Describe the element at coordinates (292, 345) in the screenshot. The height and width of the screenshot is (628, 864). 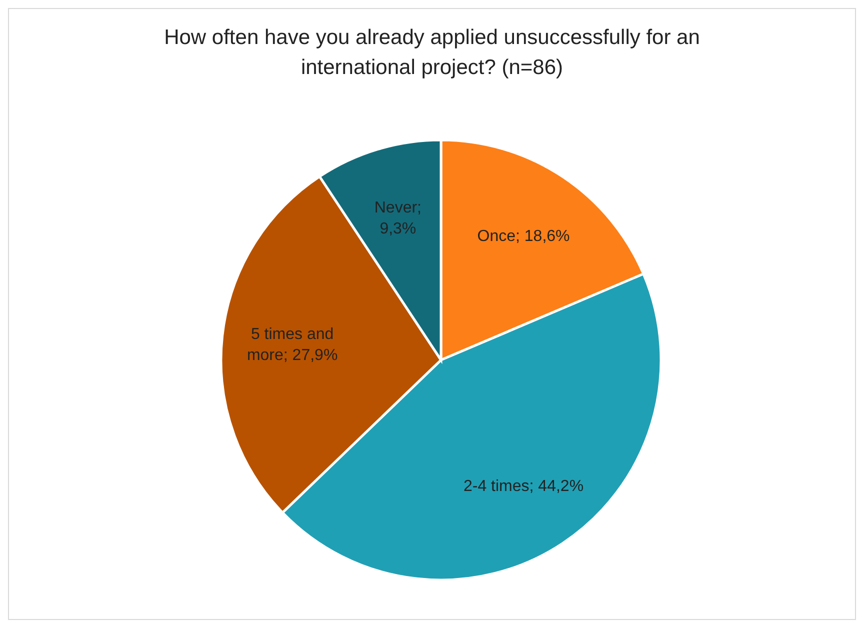
I see `data-label: 5 times and more; 27,9%` at that location.